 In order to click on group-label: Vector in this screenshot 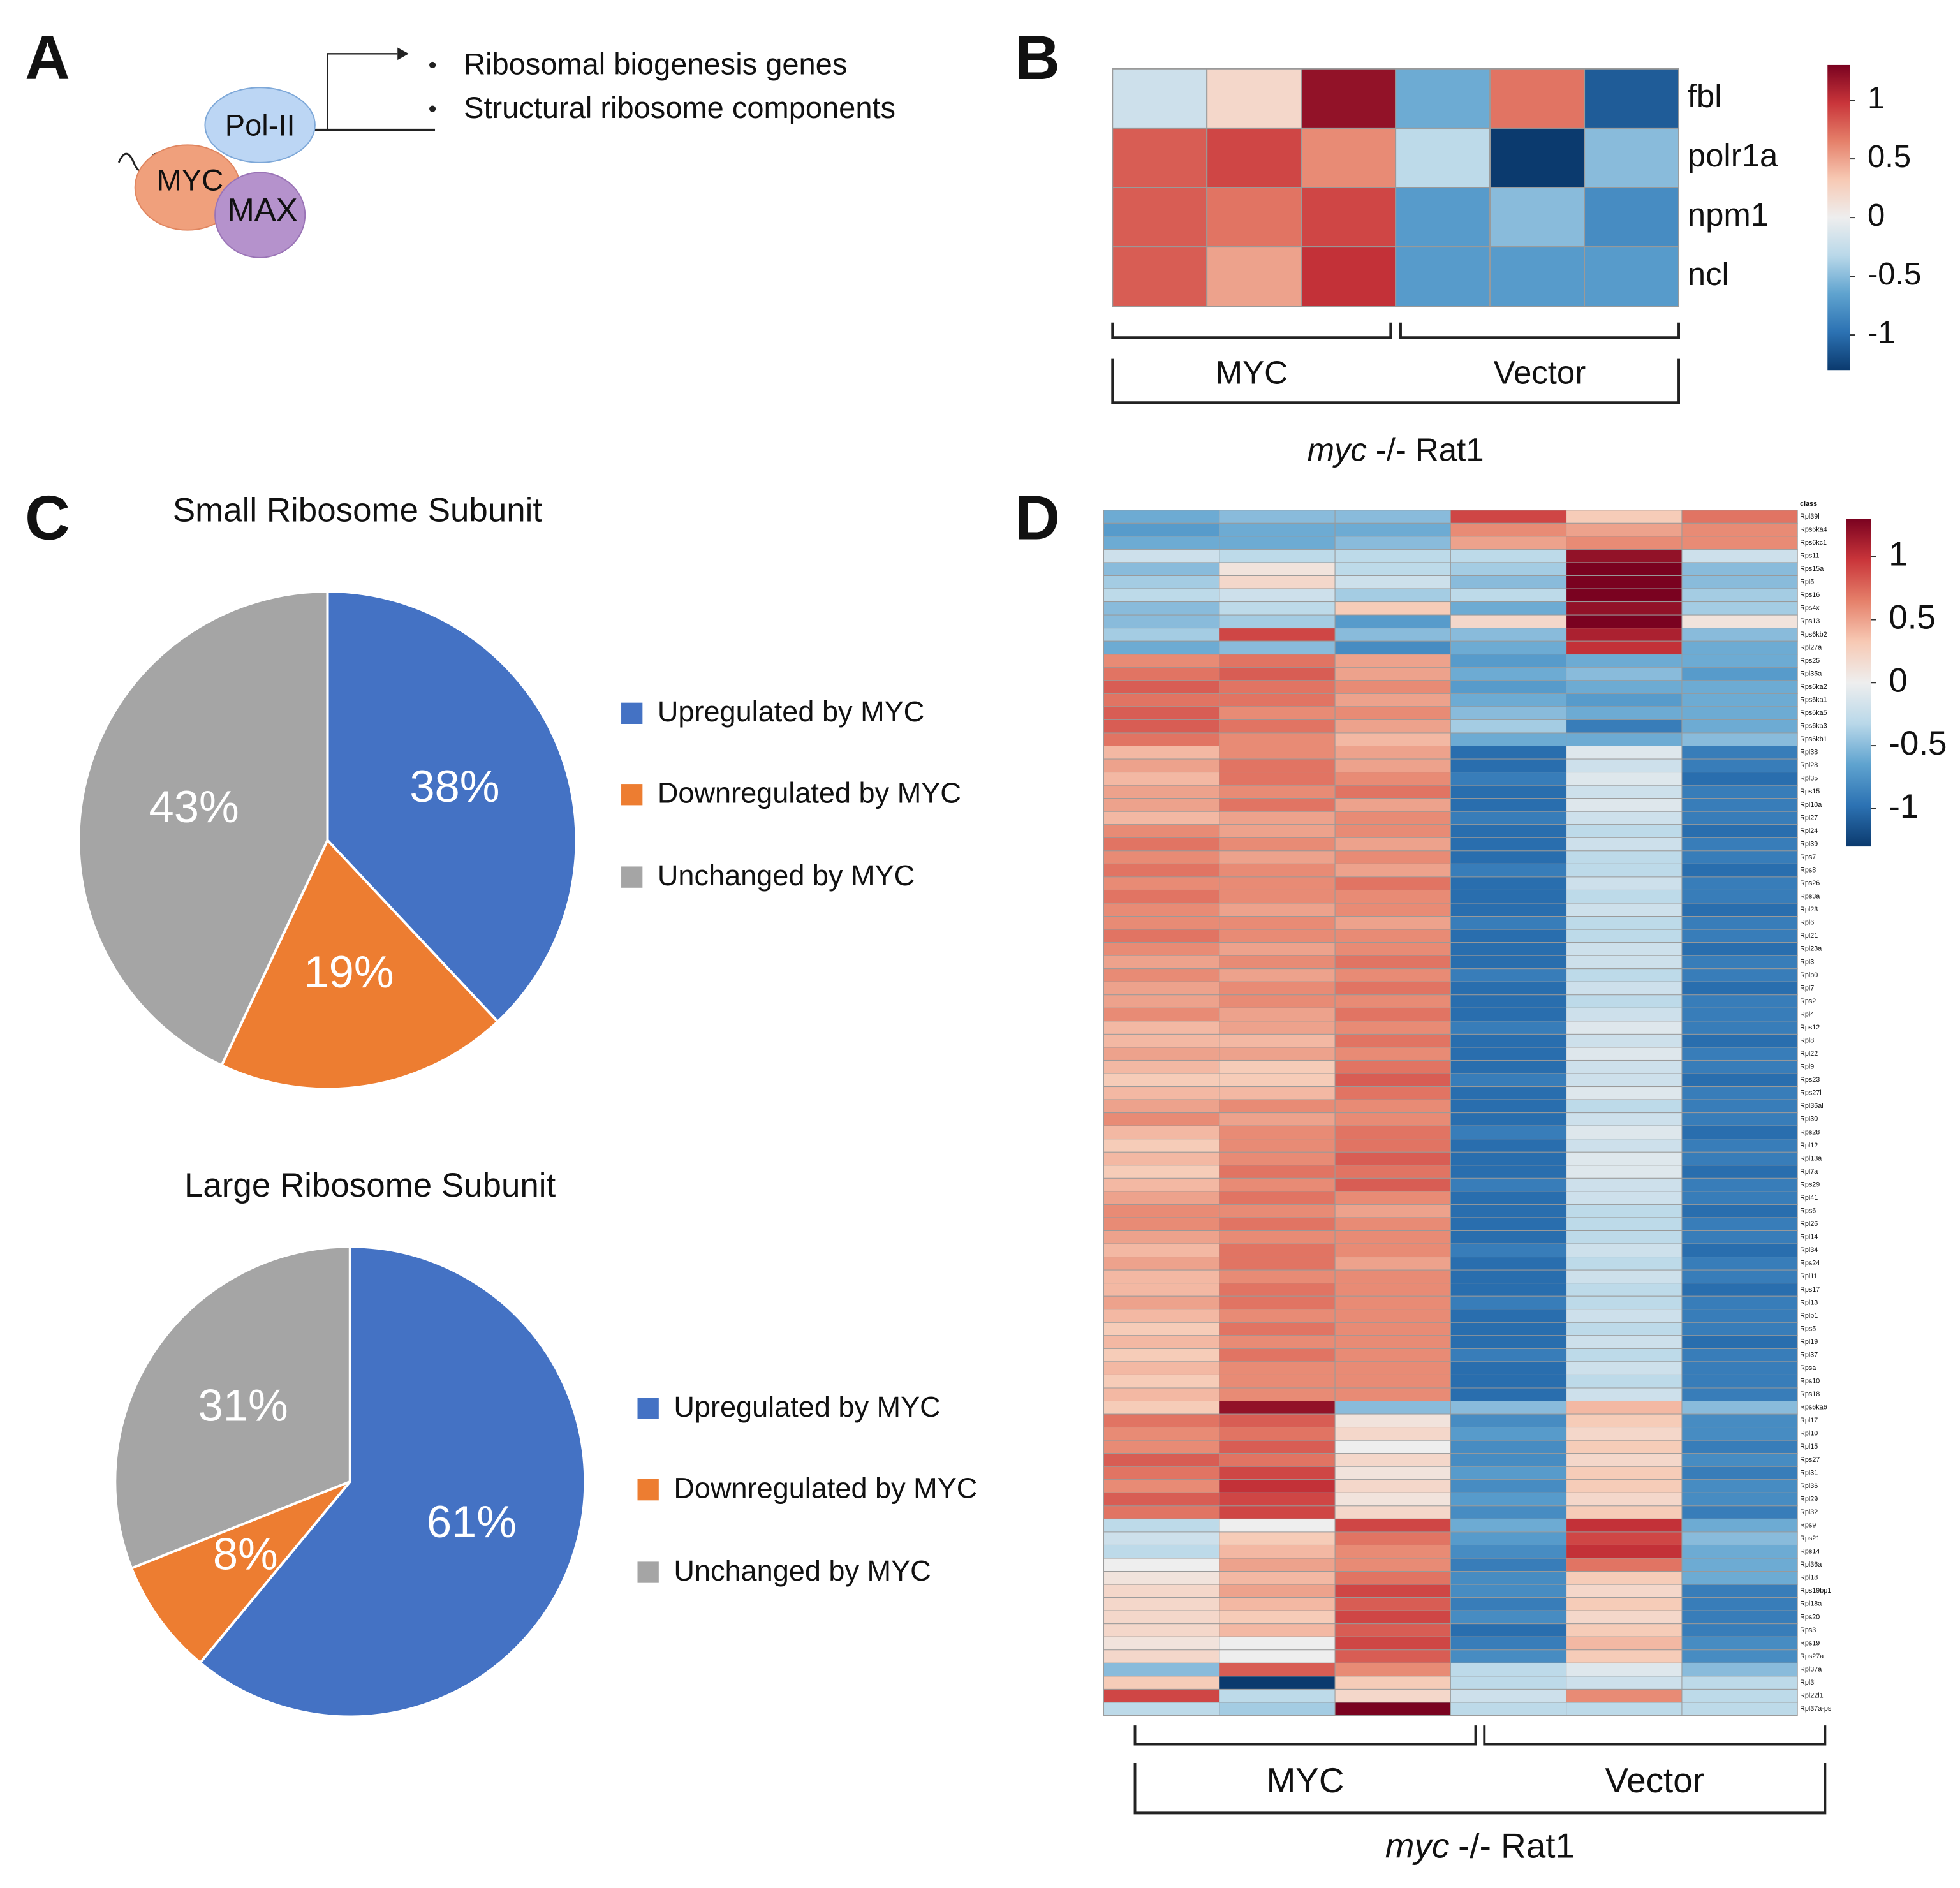, I will do `click(1540, 373)`.